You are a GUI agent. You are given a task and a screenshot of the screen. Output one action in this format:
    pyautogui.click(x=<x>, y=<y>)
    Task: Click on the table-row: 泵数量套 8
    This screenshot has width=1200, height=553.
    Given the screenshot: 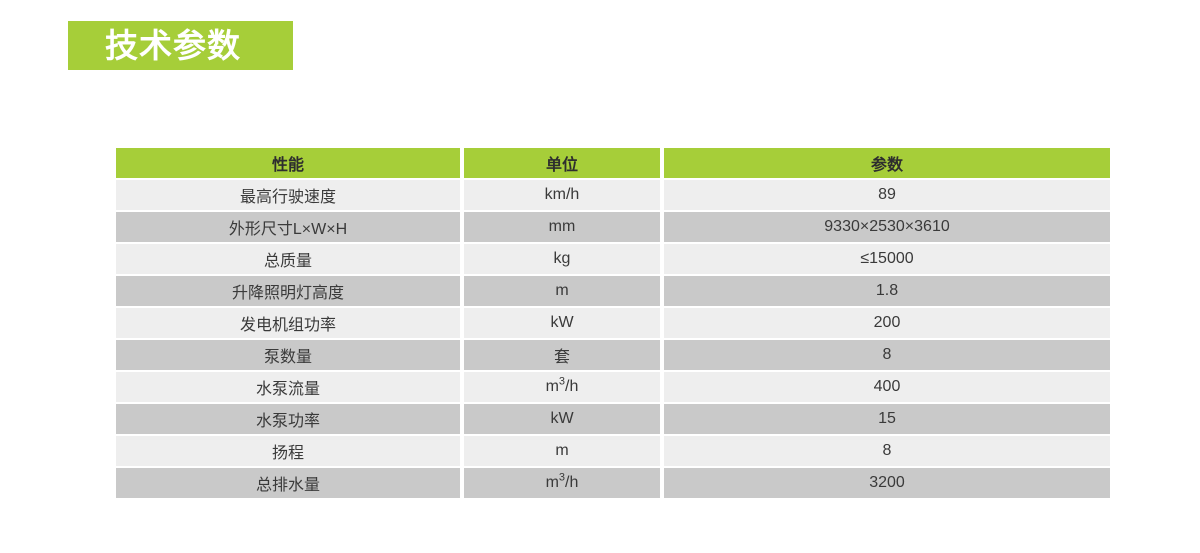 What is the action you would take?
    pyautogui.click(x=613, y=355)
    